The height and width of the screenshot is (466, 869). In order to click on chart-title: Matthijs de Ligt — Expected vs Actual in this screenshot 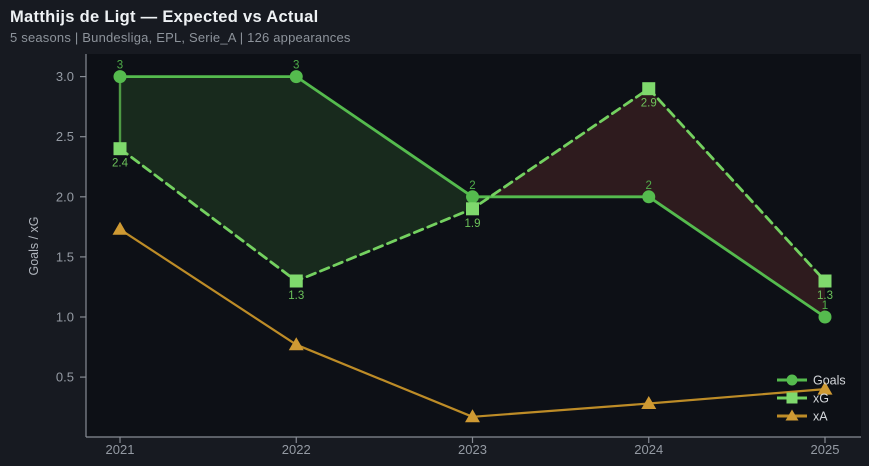, I will do `click(164, 17)`.